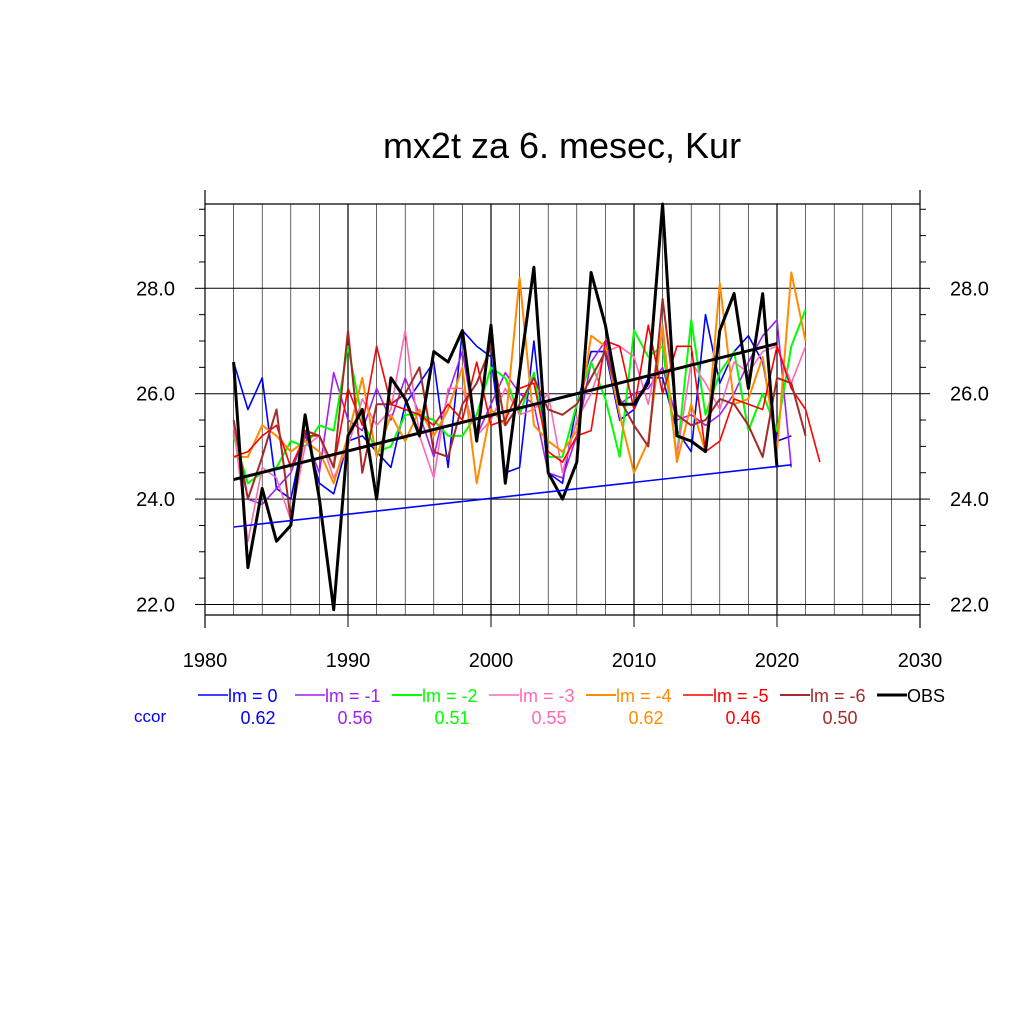 This screenshot has width=1024, height=1024. Describe the element at coordinates (969, 289) in the screenshot. I see `y-tick-label-right: 28.0` at that location.